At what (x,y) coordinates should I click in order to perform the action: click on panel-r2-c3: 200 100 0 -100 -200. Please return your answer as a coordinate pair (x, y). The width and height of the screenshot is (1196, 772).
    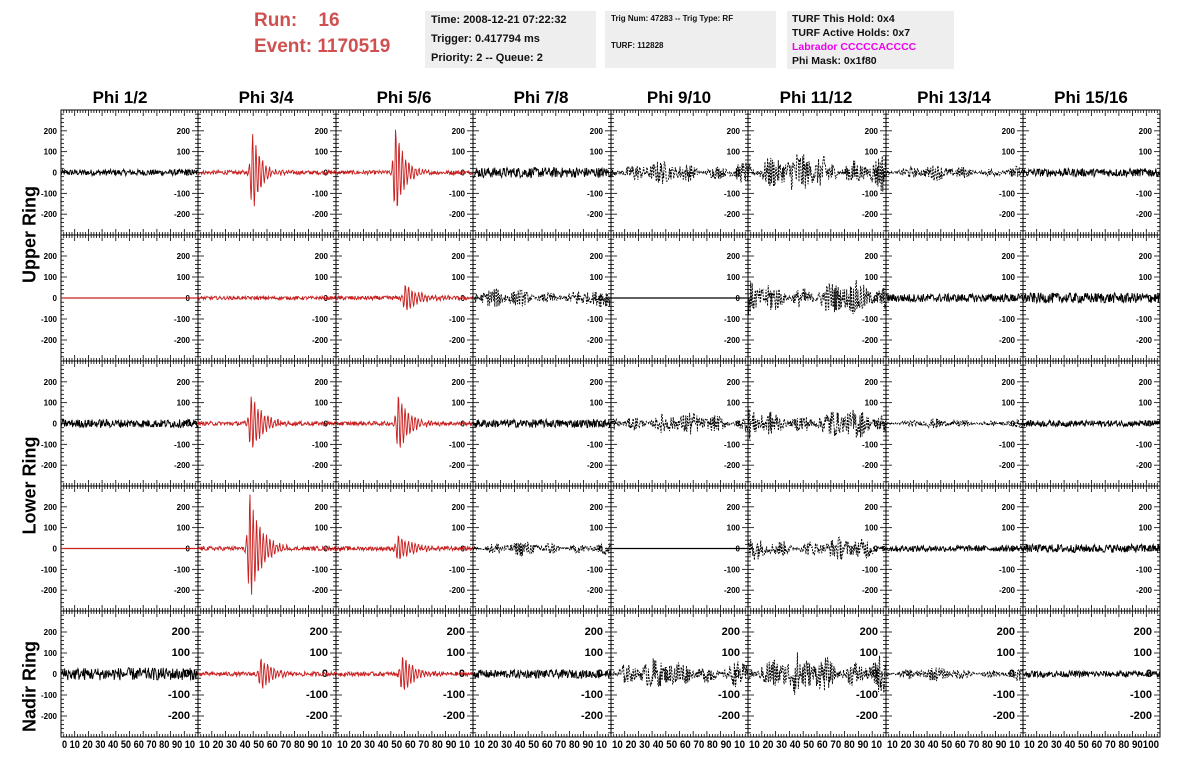
    Looking at the image, I should click on (542, 423).